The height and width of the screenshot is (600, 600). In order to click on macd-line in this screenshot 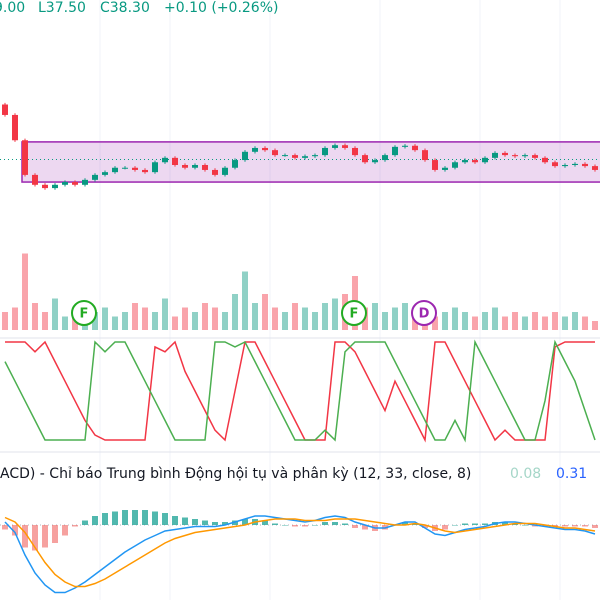, I will do `click(300, 552)`.